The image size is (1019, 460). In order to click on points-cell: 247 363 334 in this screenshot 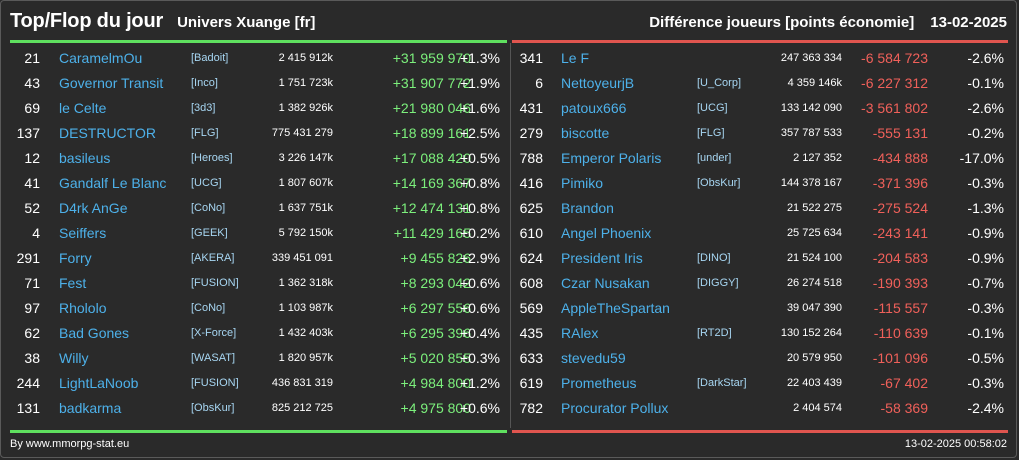, I will do `click(811, 58)`.